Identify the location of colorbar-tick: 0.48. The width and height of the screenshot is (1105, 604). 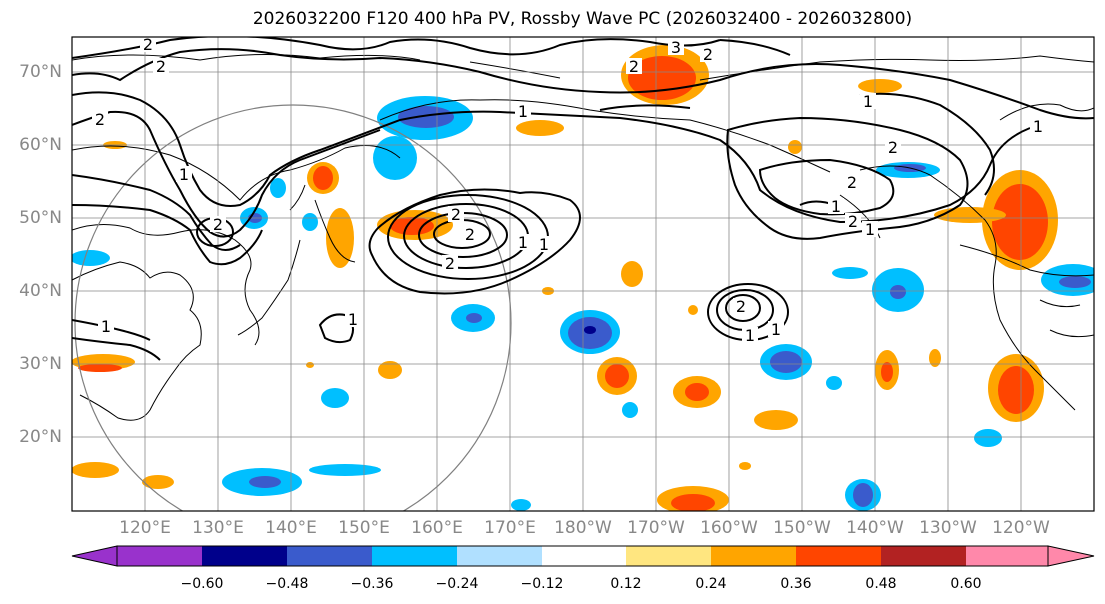
(881, 584).